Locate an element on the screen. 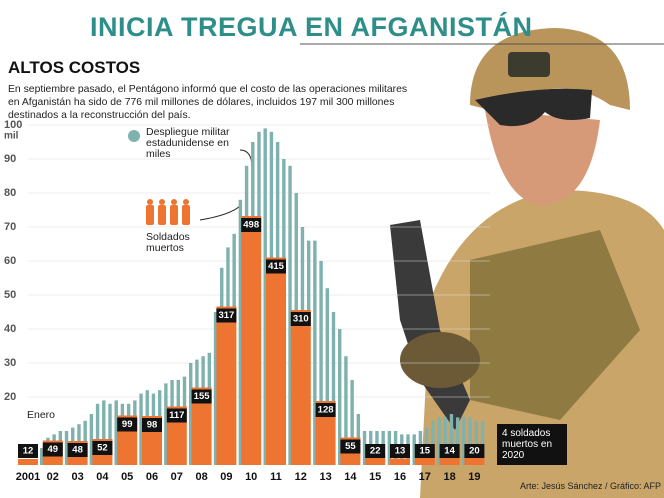 The image size is (664, 498). value-label: 498 is located at coordinates (251, 225).